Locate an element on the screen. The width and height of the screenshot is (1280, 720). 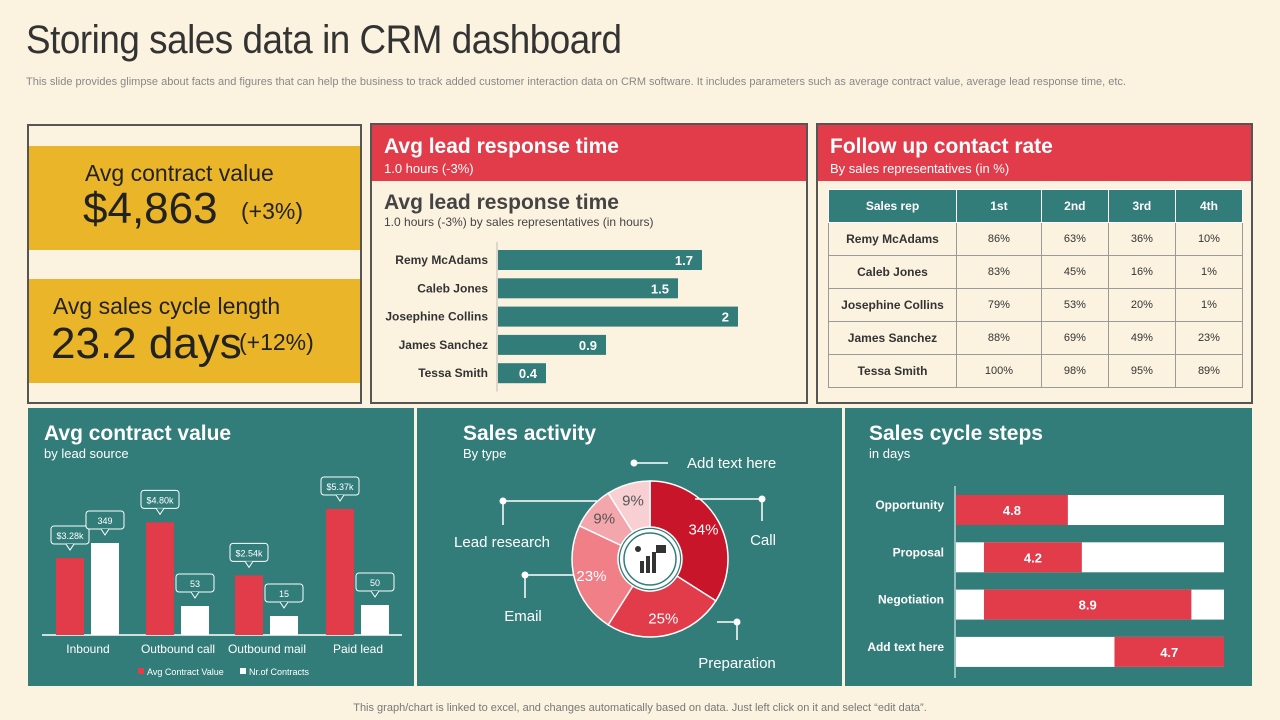
slice-category-label: Lead research is located at coordinates (502, 542).